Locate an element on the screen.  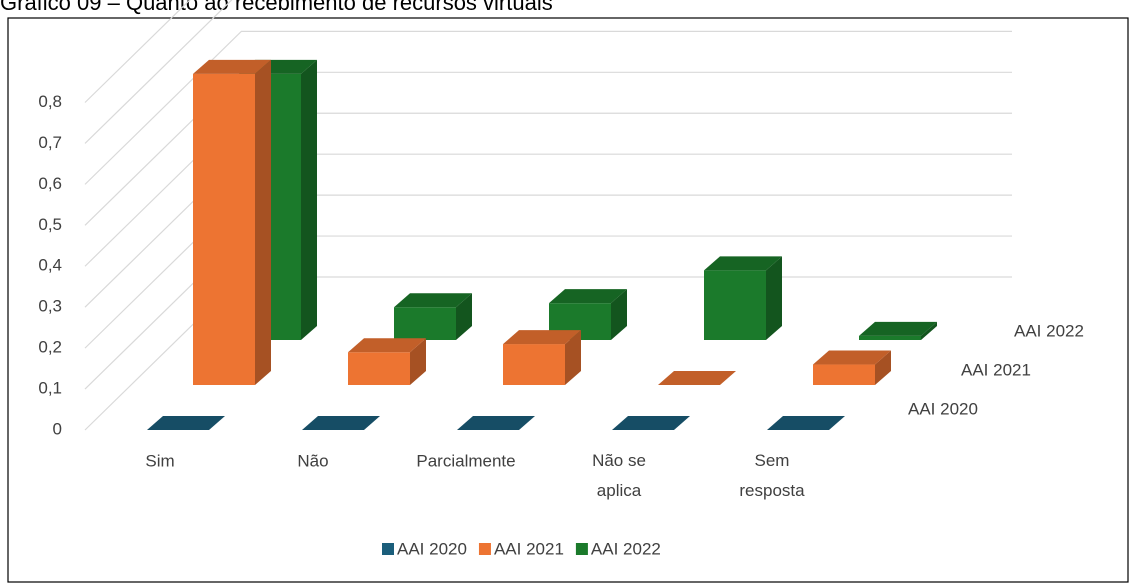
series-axis-label: AAI 2021 is located at coordinates (996, 369).